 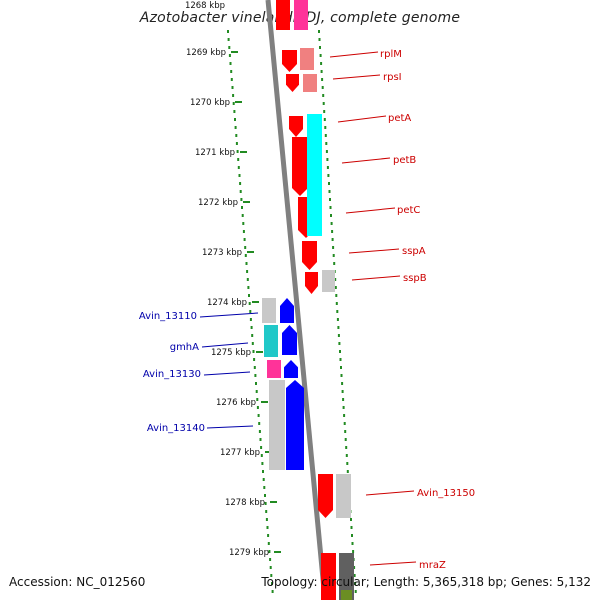 I want to click on scale-tick-label: 1275 kbp, so click(x=231, y=353).